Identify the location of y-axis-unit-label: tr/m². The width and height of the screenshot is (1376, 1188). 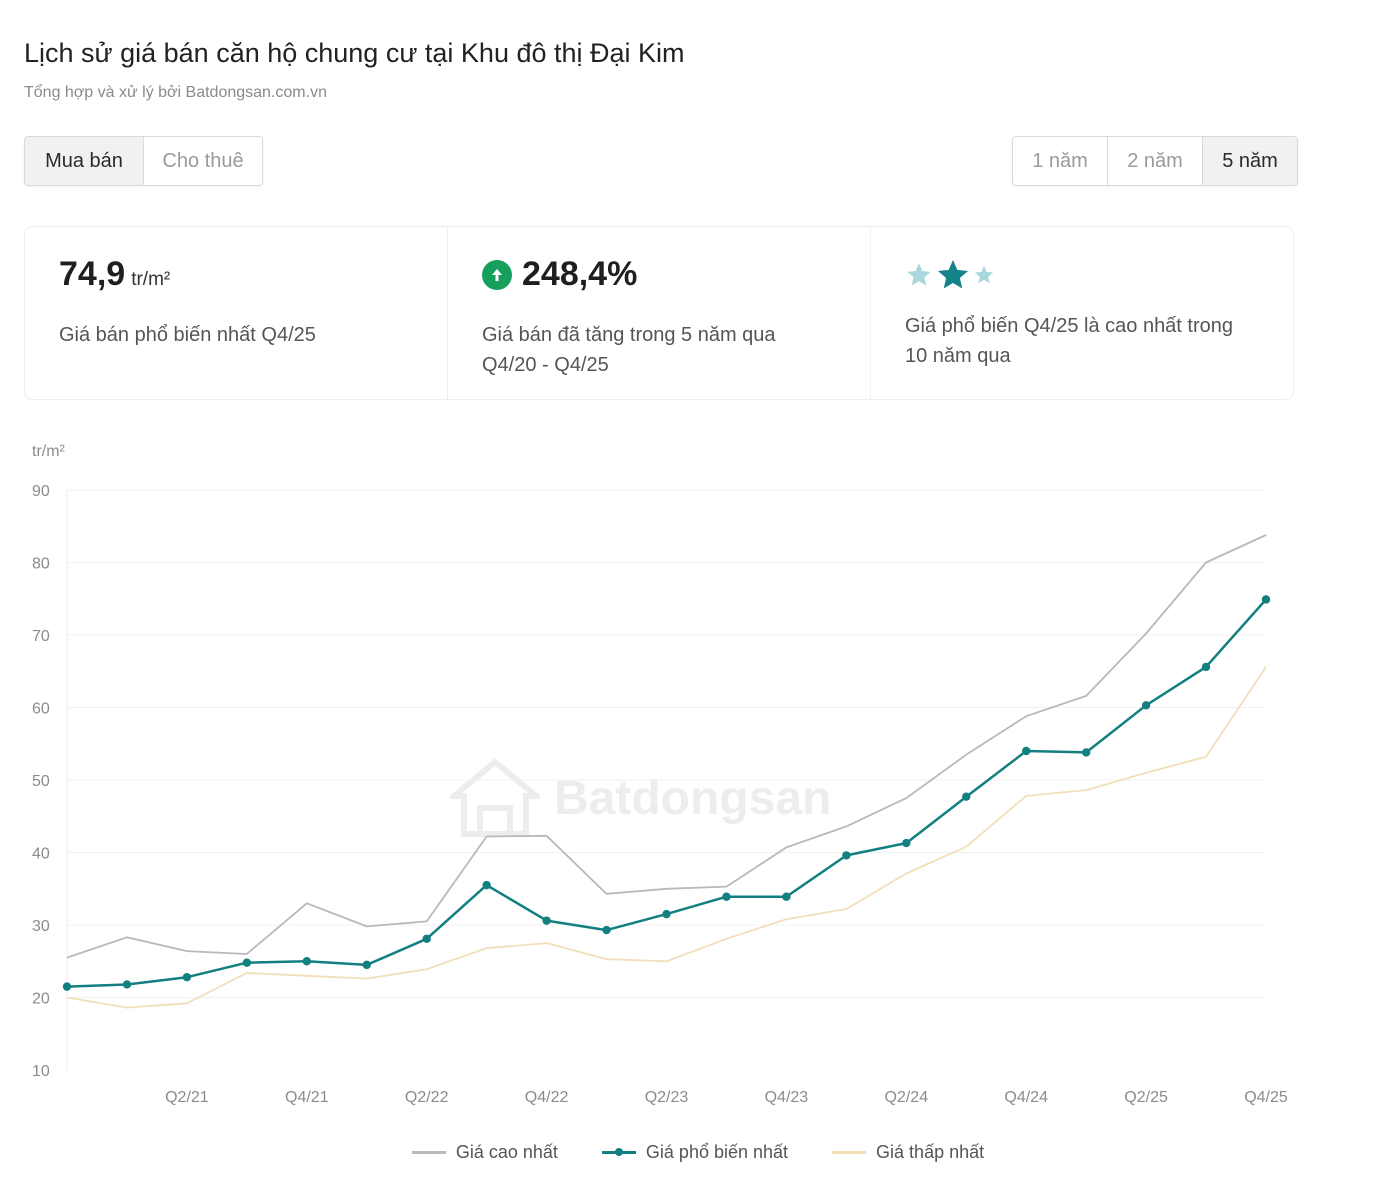
(49, 451).